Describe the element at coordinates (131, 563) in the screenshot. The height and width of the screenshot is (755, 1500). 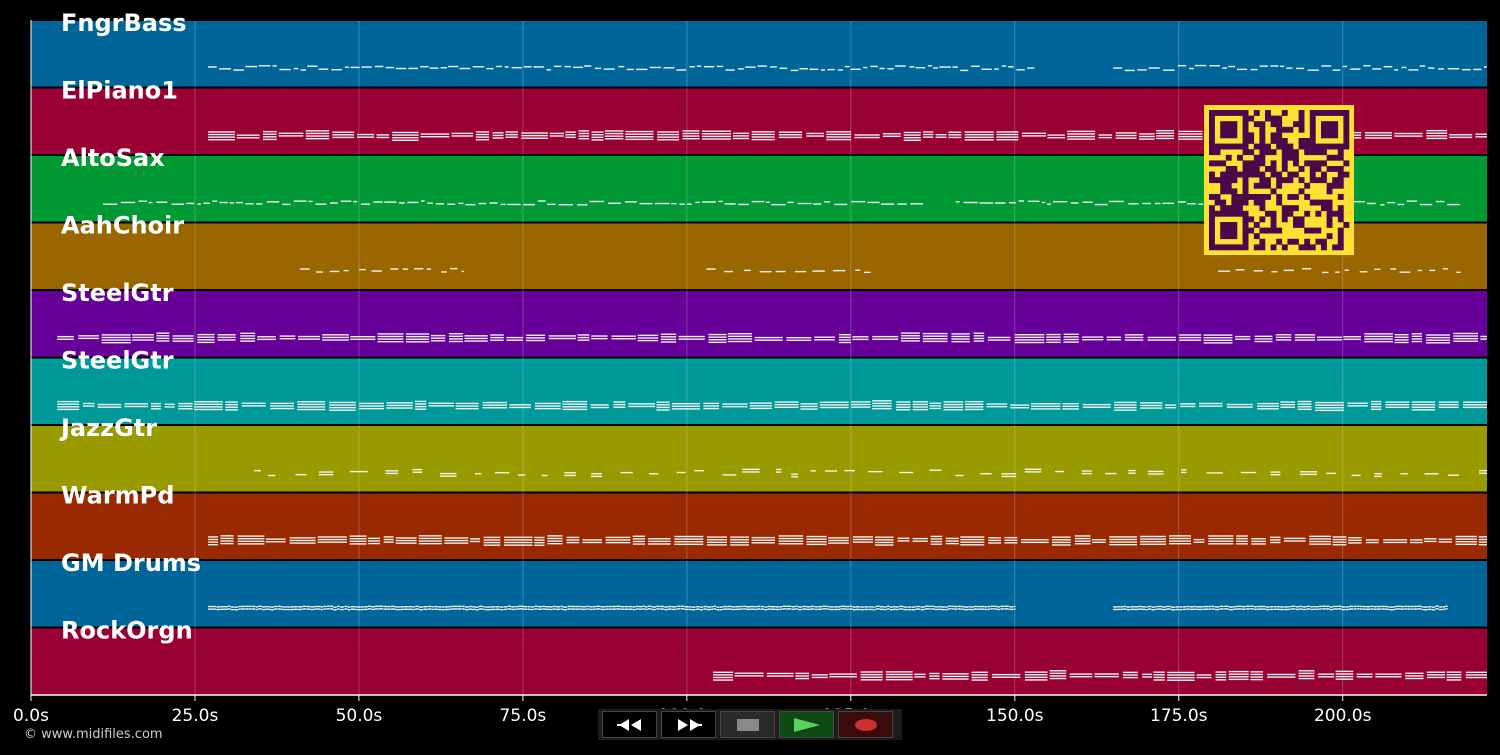
I see `track-label: GM Drums` at that location.